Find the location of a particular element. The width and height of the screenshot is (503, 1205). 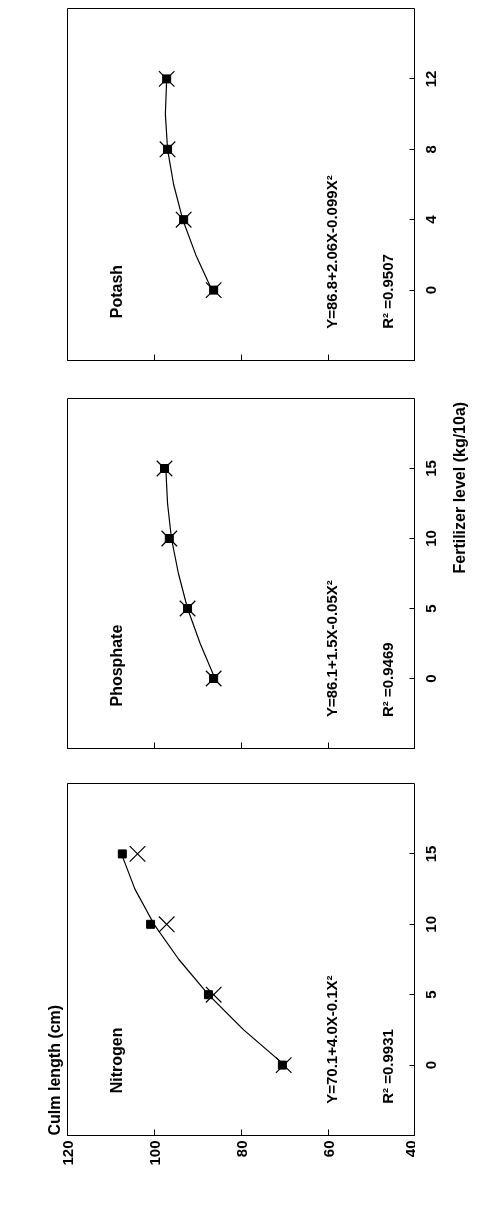

x-tick-label: 80 is located at coordinates (241, 1149).